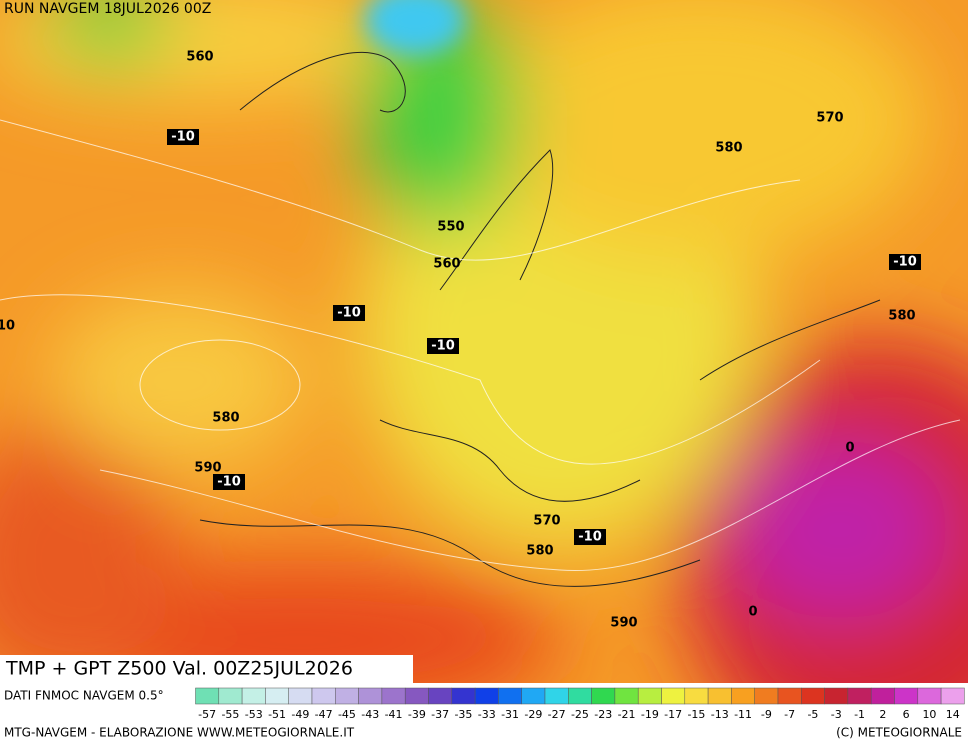 The image size is (968, 745). What do you see at coordinates (370, 714) in the screenshot?
I see `colorbar-label: -43` at bounding box center [370, 714].